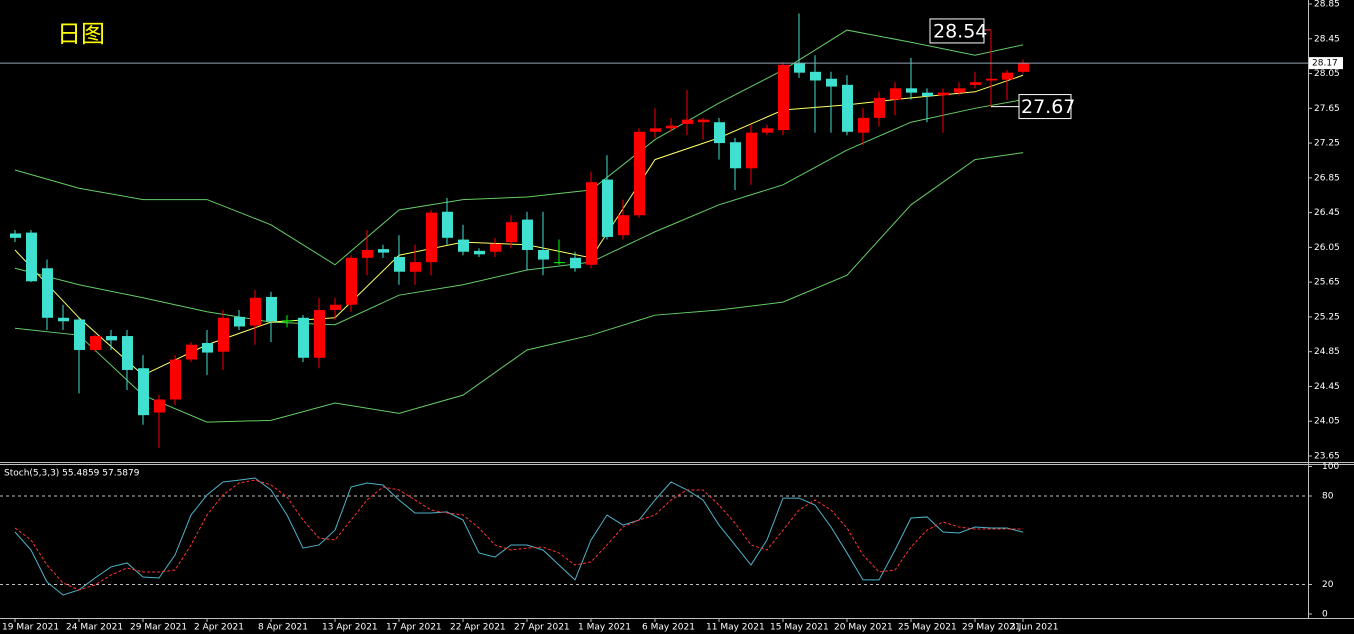 The width and height of the screenshot is (1354, 634). I want to click on current-price-box, so click(1326, 63).